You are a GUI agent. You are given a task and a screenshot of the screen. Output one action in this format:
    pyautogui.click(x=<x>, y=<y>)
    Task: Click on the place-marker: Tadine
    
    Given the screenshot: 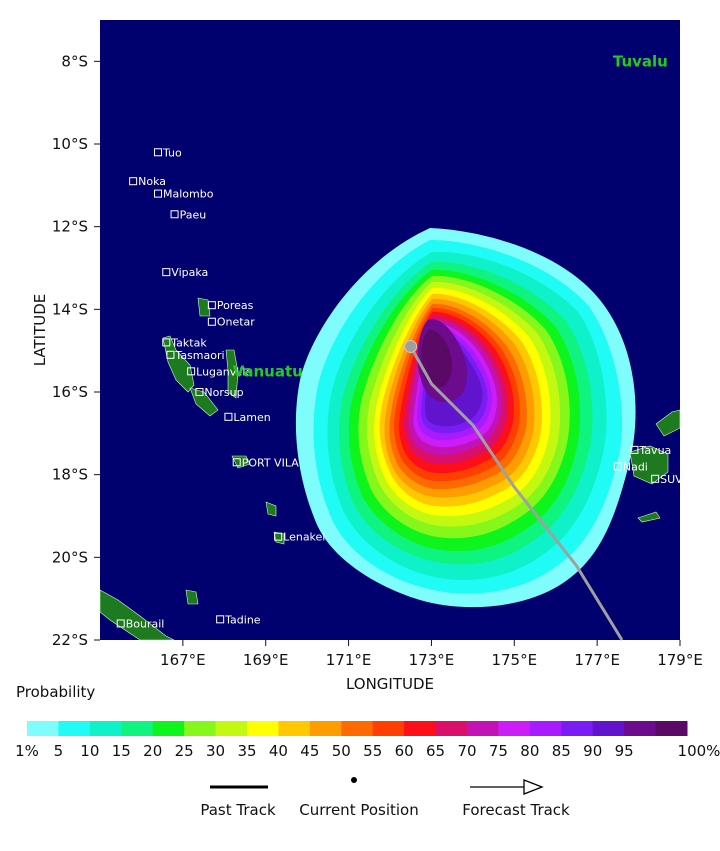 What is the action you would take?
    pyautogui.click(x=238, y=619)
    